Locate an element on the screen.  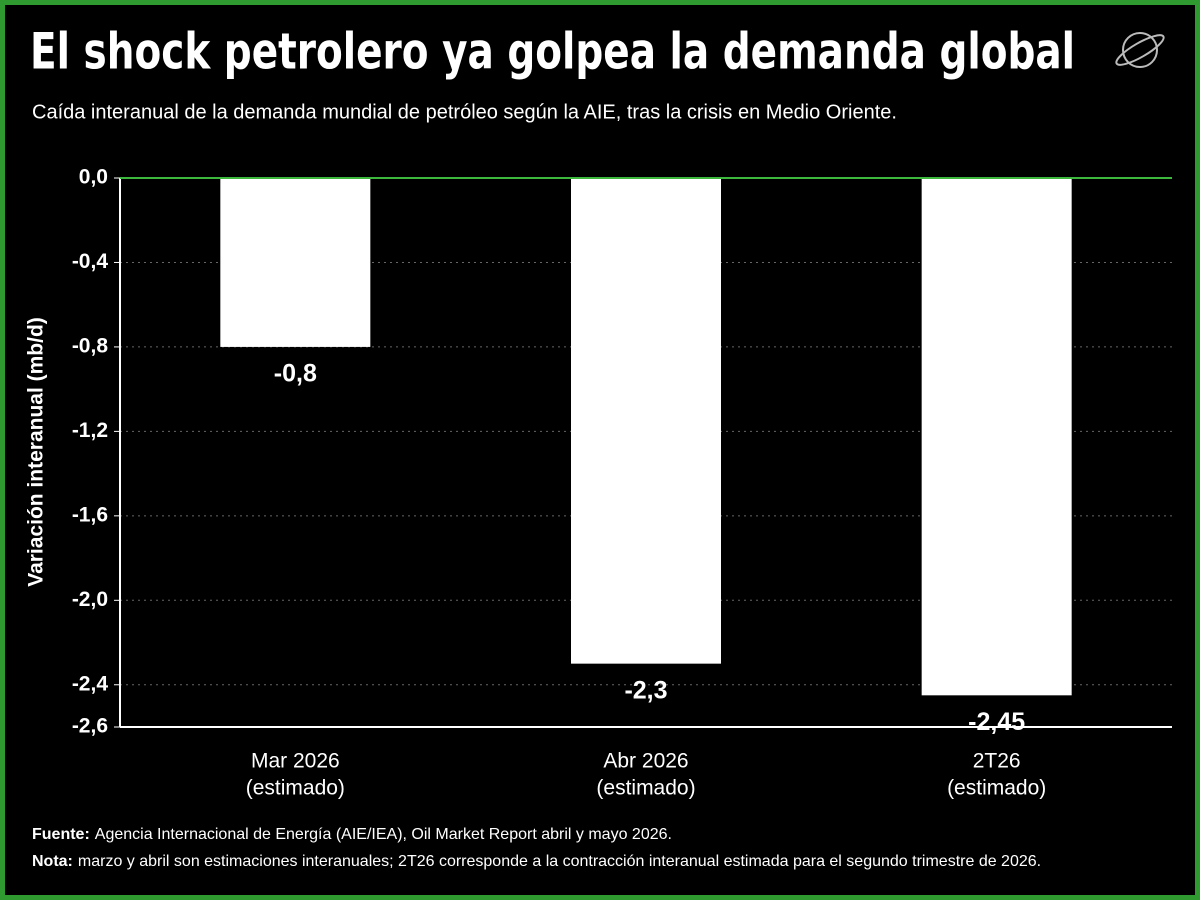
x-tick-label: Mar 2026 is located at coordinates (295, 761).